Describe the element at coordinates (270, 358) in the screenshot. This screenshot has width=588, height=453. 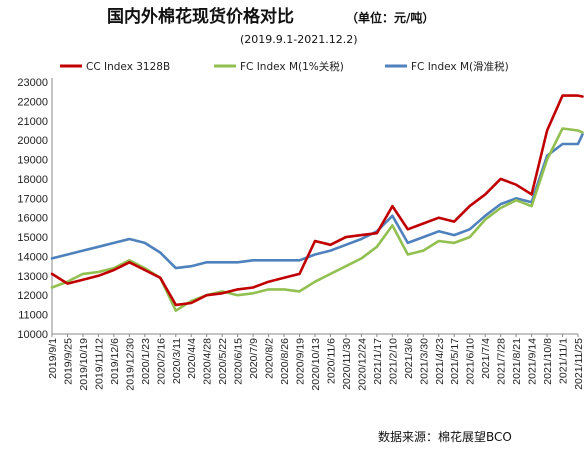
I see `x-tick-label: 2020/8/2` at that location.